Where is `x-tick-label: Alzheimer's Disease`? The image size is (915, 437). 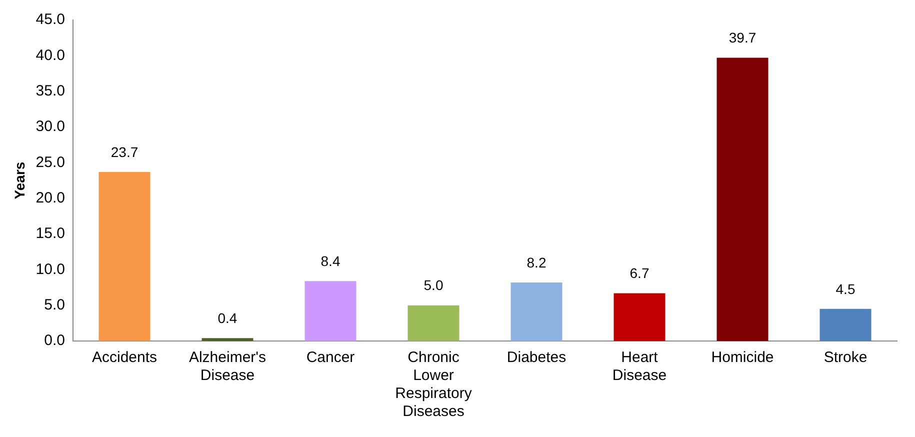
x-tick-label: Alzheimer's Disease is located at coordinates (227, 366).